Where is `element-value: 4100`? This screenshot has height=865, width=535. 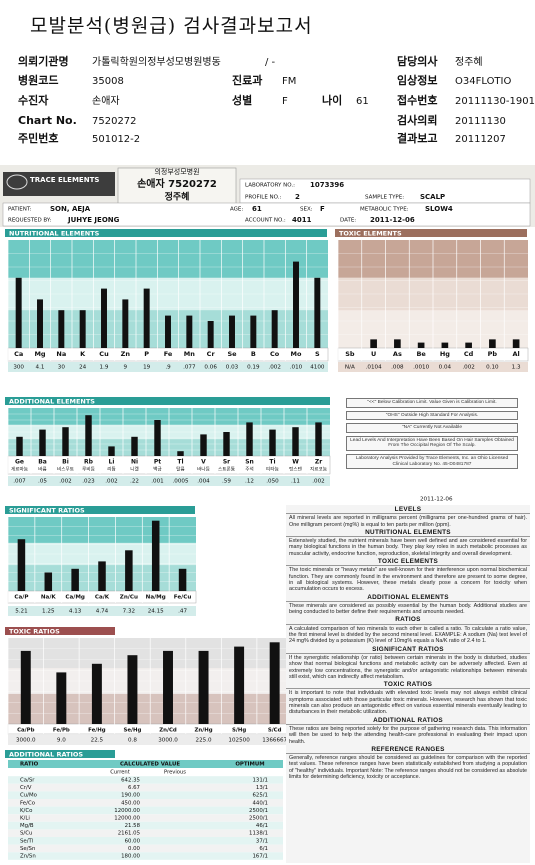
element-value: 4100 is located at coordinates (317, 368).